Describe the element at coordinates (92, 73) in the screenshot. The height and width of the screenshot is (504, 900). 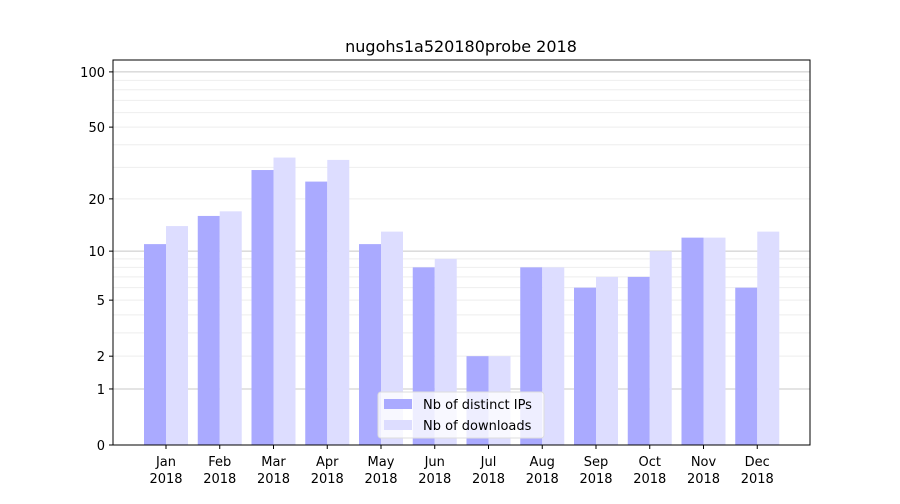
I see `y-tick-label: 100` at that location.